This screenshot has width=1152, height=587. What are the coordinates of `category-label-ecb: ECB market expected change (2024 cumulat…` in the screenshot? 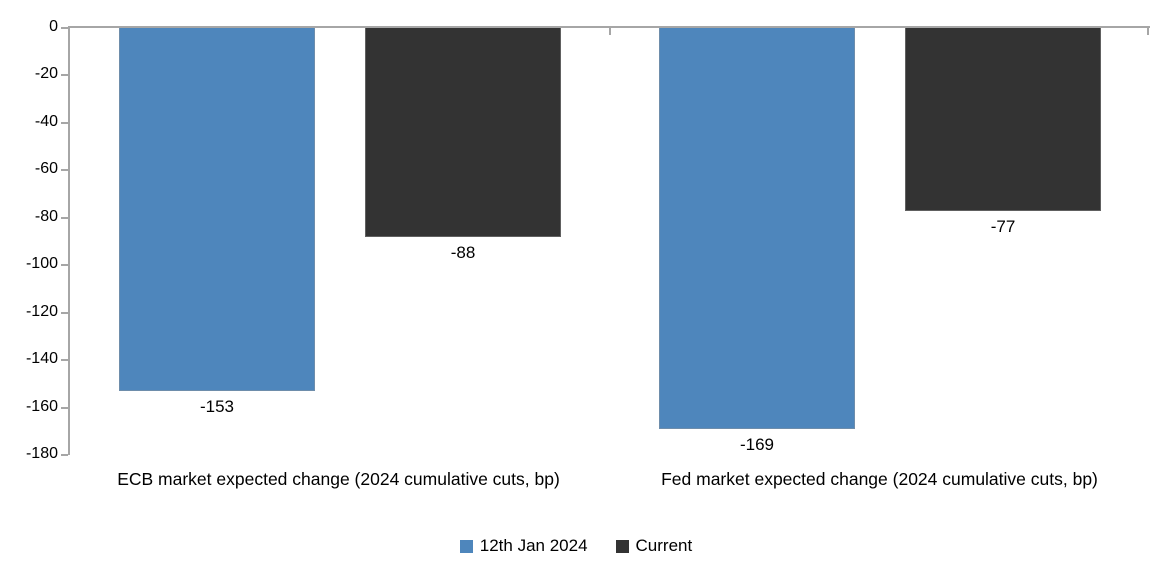 It's located at (338, 479).